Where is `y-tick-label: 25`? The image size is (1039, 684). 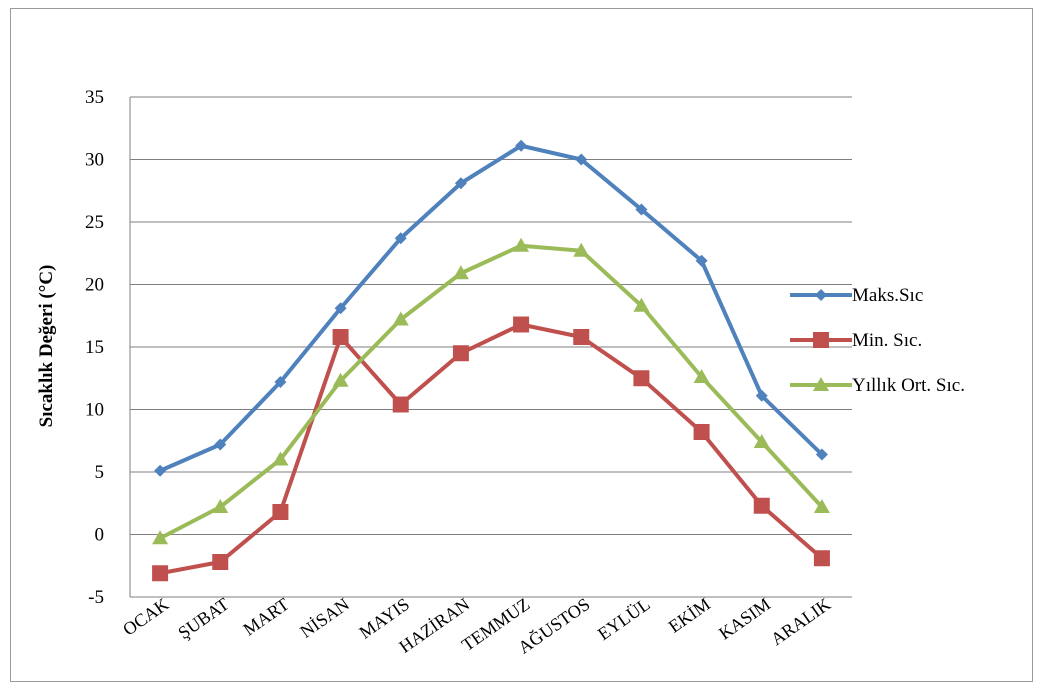
y-tick-label: 25 is located at coordinates (94, 222).